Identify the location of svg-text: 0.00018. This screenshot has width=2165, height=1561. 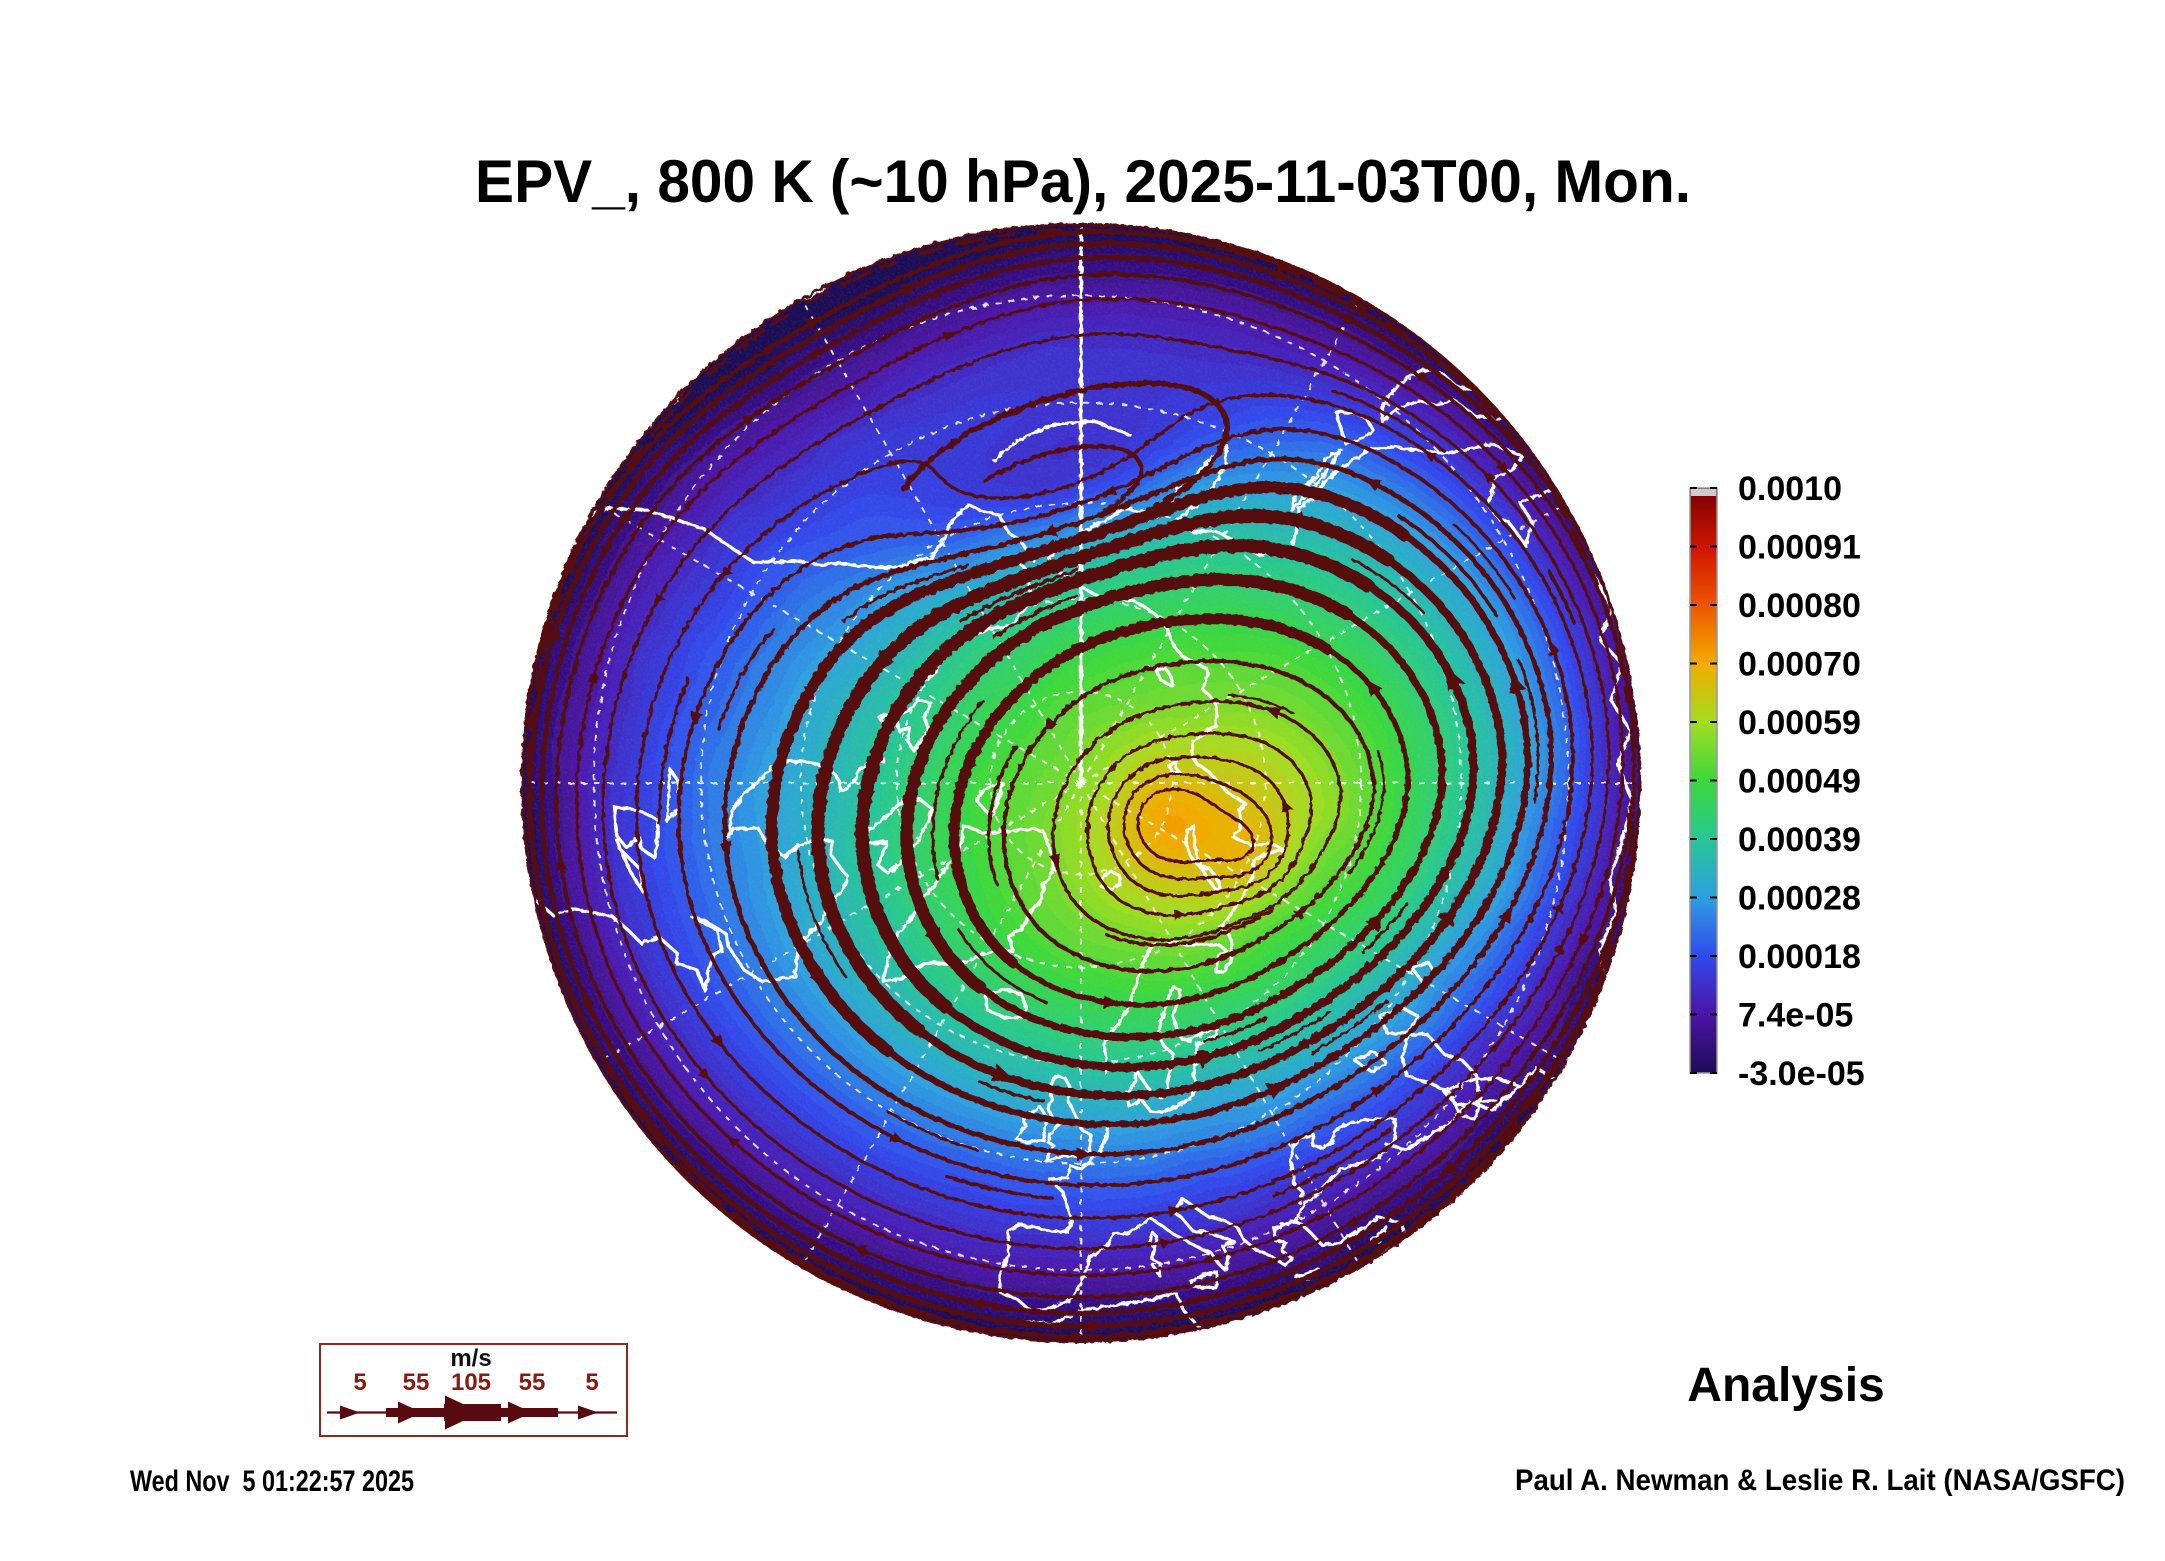
(1799, 957).